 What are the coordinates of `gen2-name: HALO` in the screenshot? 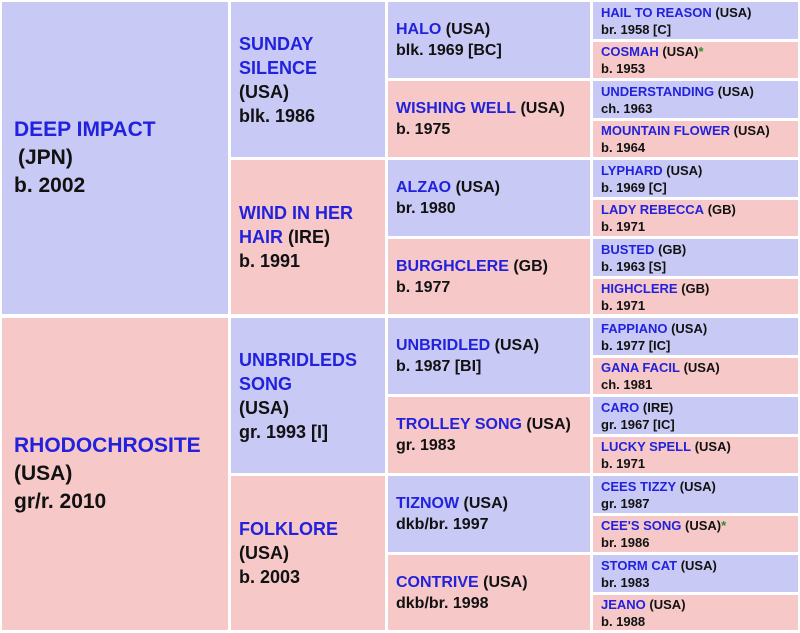 It's located at (419, 29).